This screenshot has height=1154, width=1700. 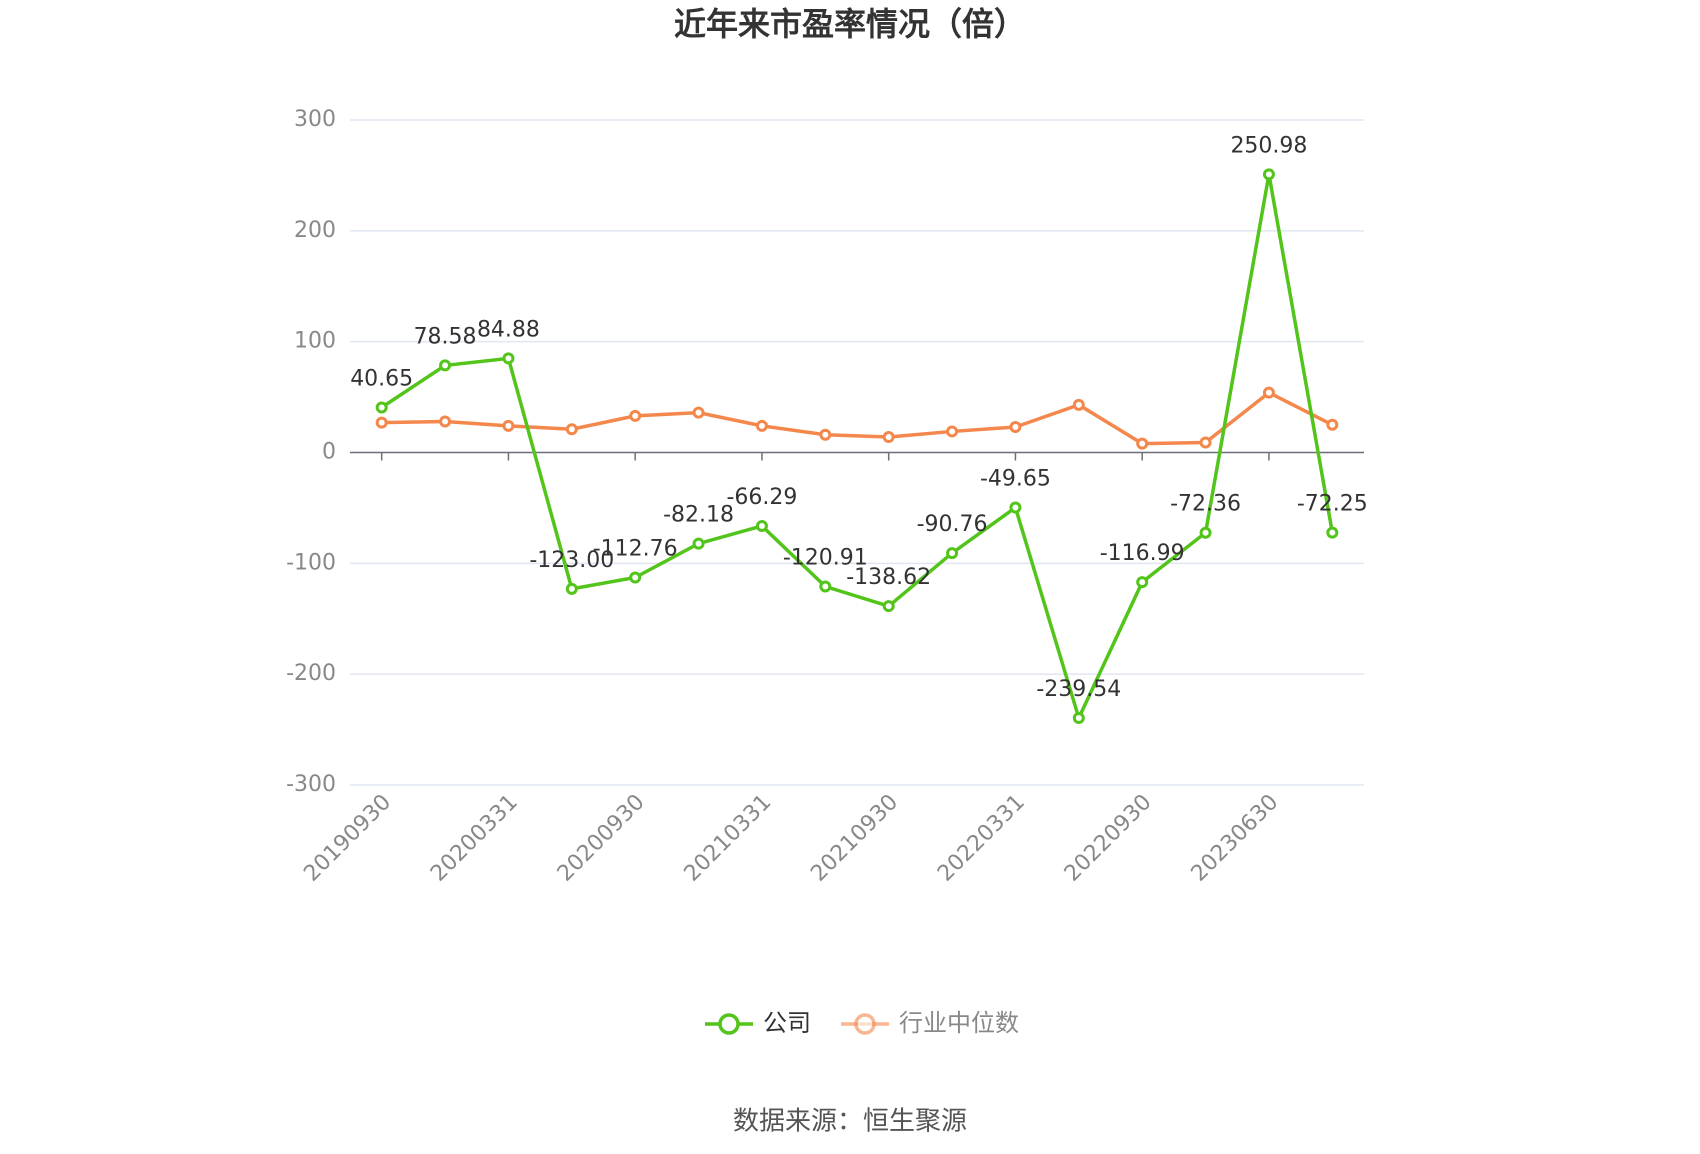 What do you see at coordinates (329, 452) in the screenshot?
I see `y-tick-label: 0` at bounding box center [329, 452].